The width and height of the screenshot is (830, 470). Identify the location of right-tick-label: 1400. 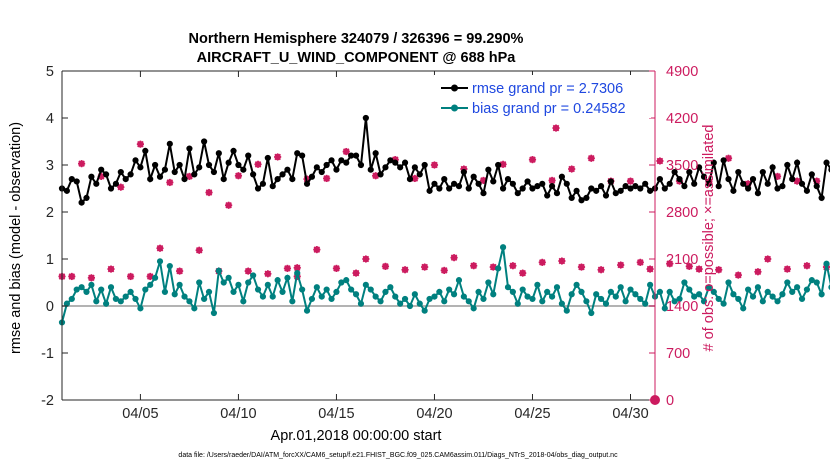
(682, 307).